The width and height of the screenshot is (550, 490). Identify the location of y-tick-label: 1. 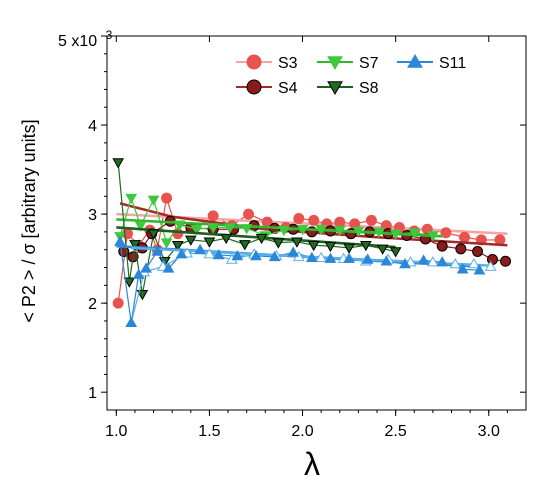
(92, 393).